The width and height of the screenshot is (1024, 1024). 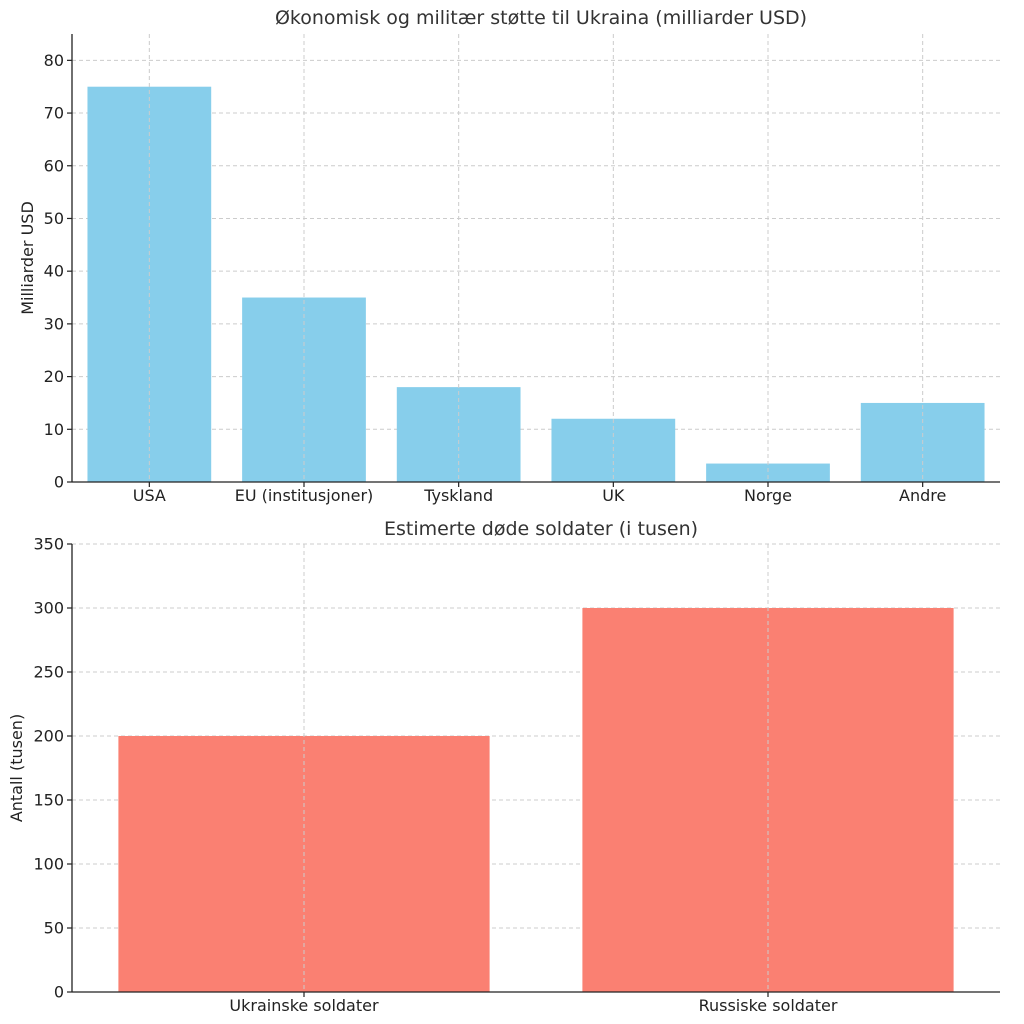 I want to click on x-tick-label: USA, so click(x=149, y=495).